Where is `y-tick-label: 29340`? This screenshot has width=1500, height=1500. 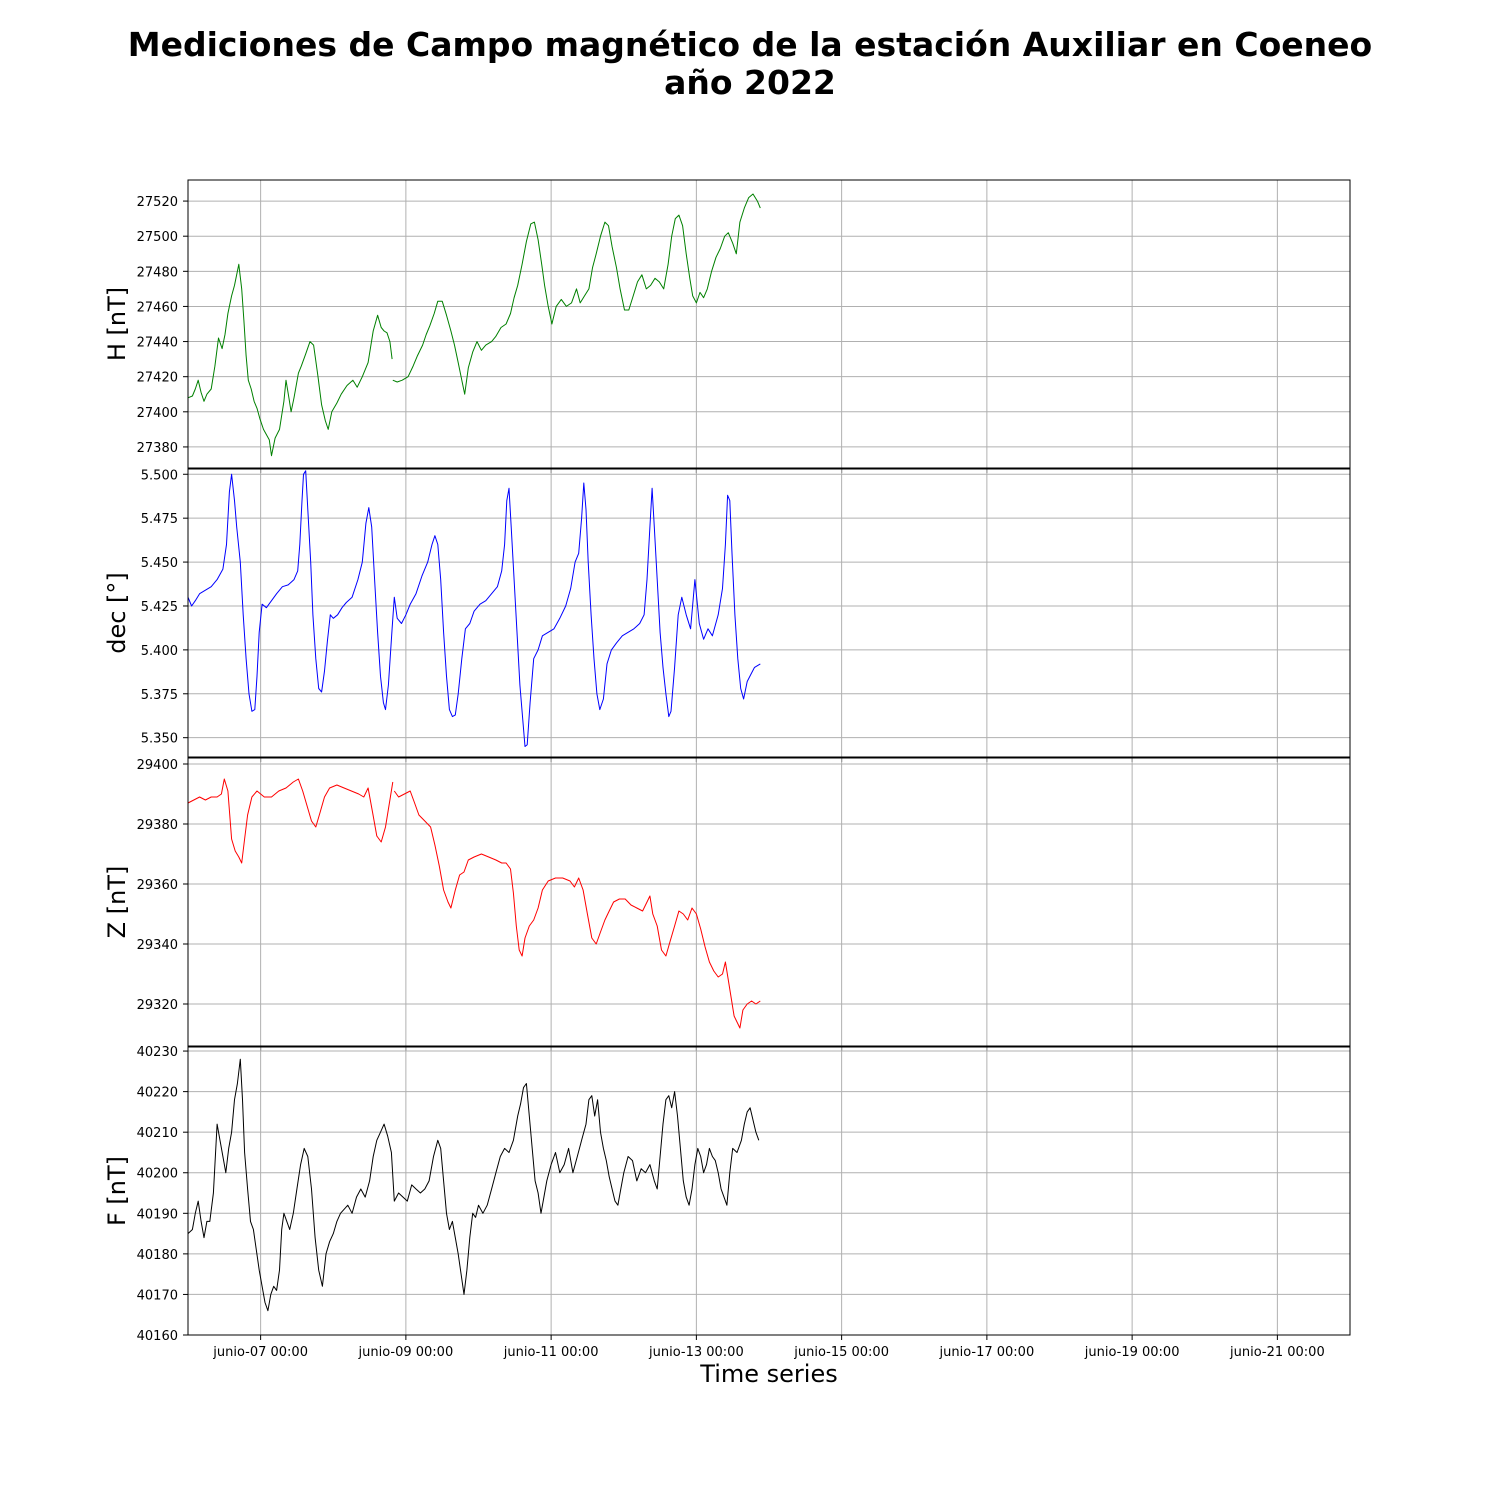 y-tick-label: 29340 is located at coordinates (157, 945).